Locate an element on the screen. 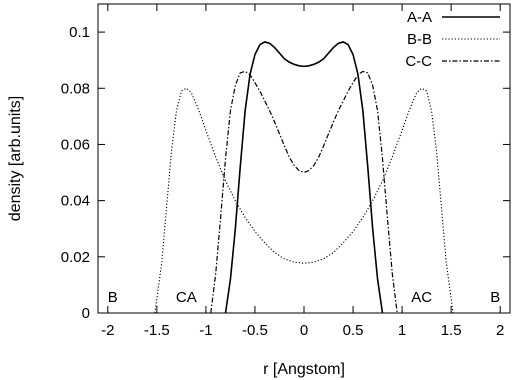 The image size is (517, 380). x-tick-label: -0.5 is located at coordinates (255, 330).